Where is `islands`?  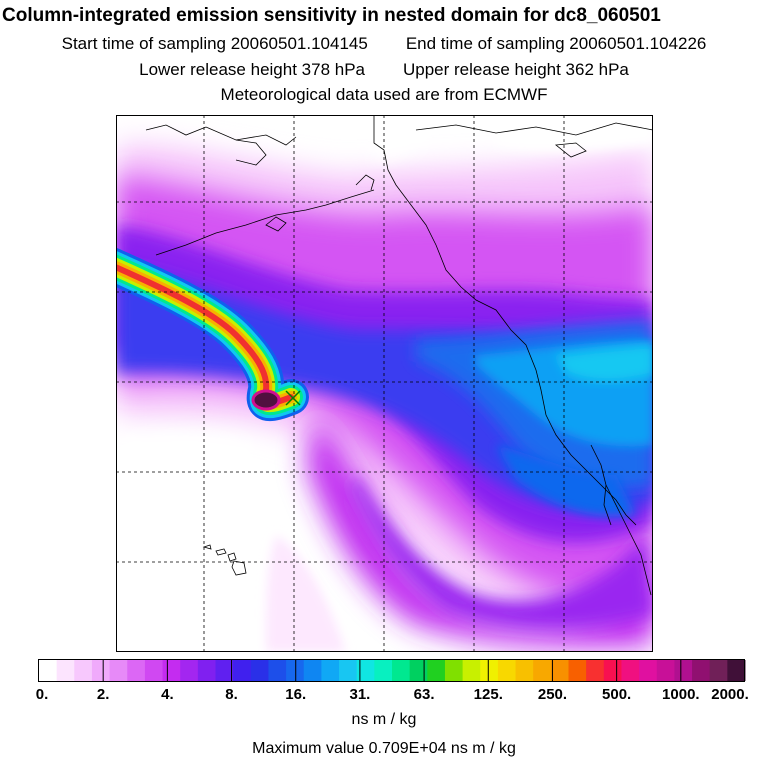 islands is located at coordinates (224, 560).